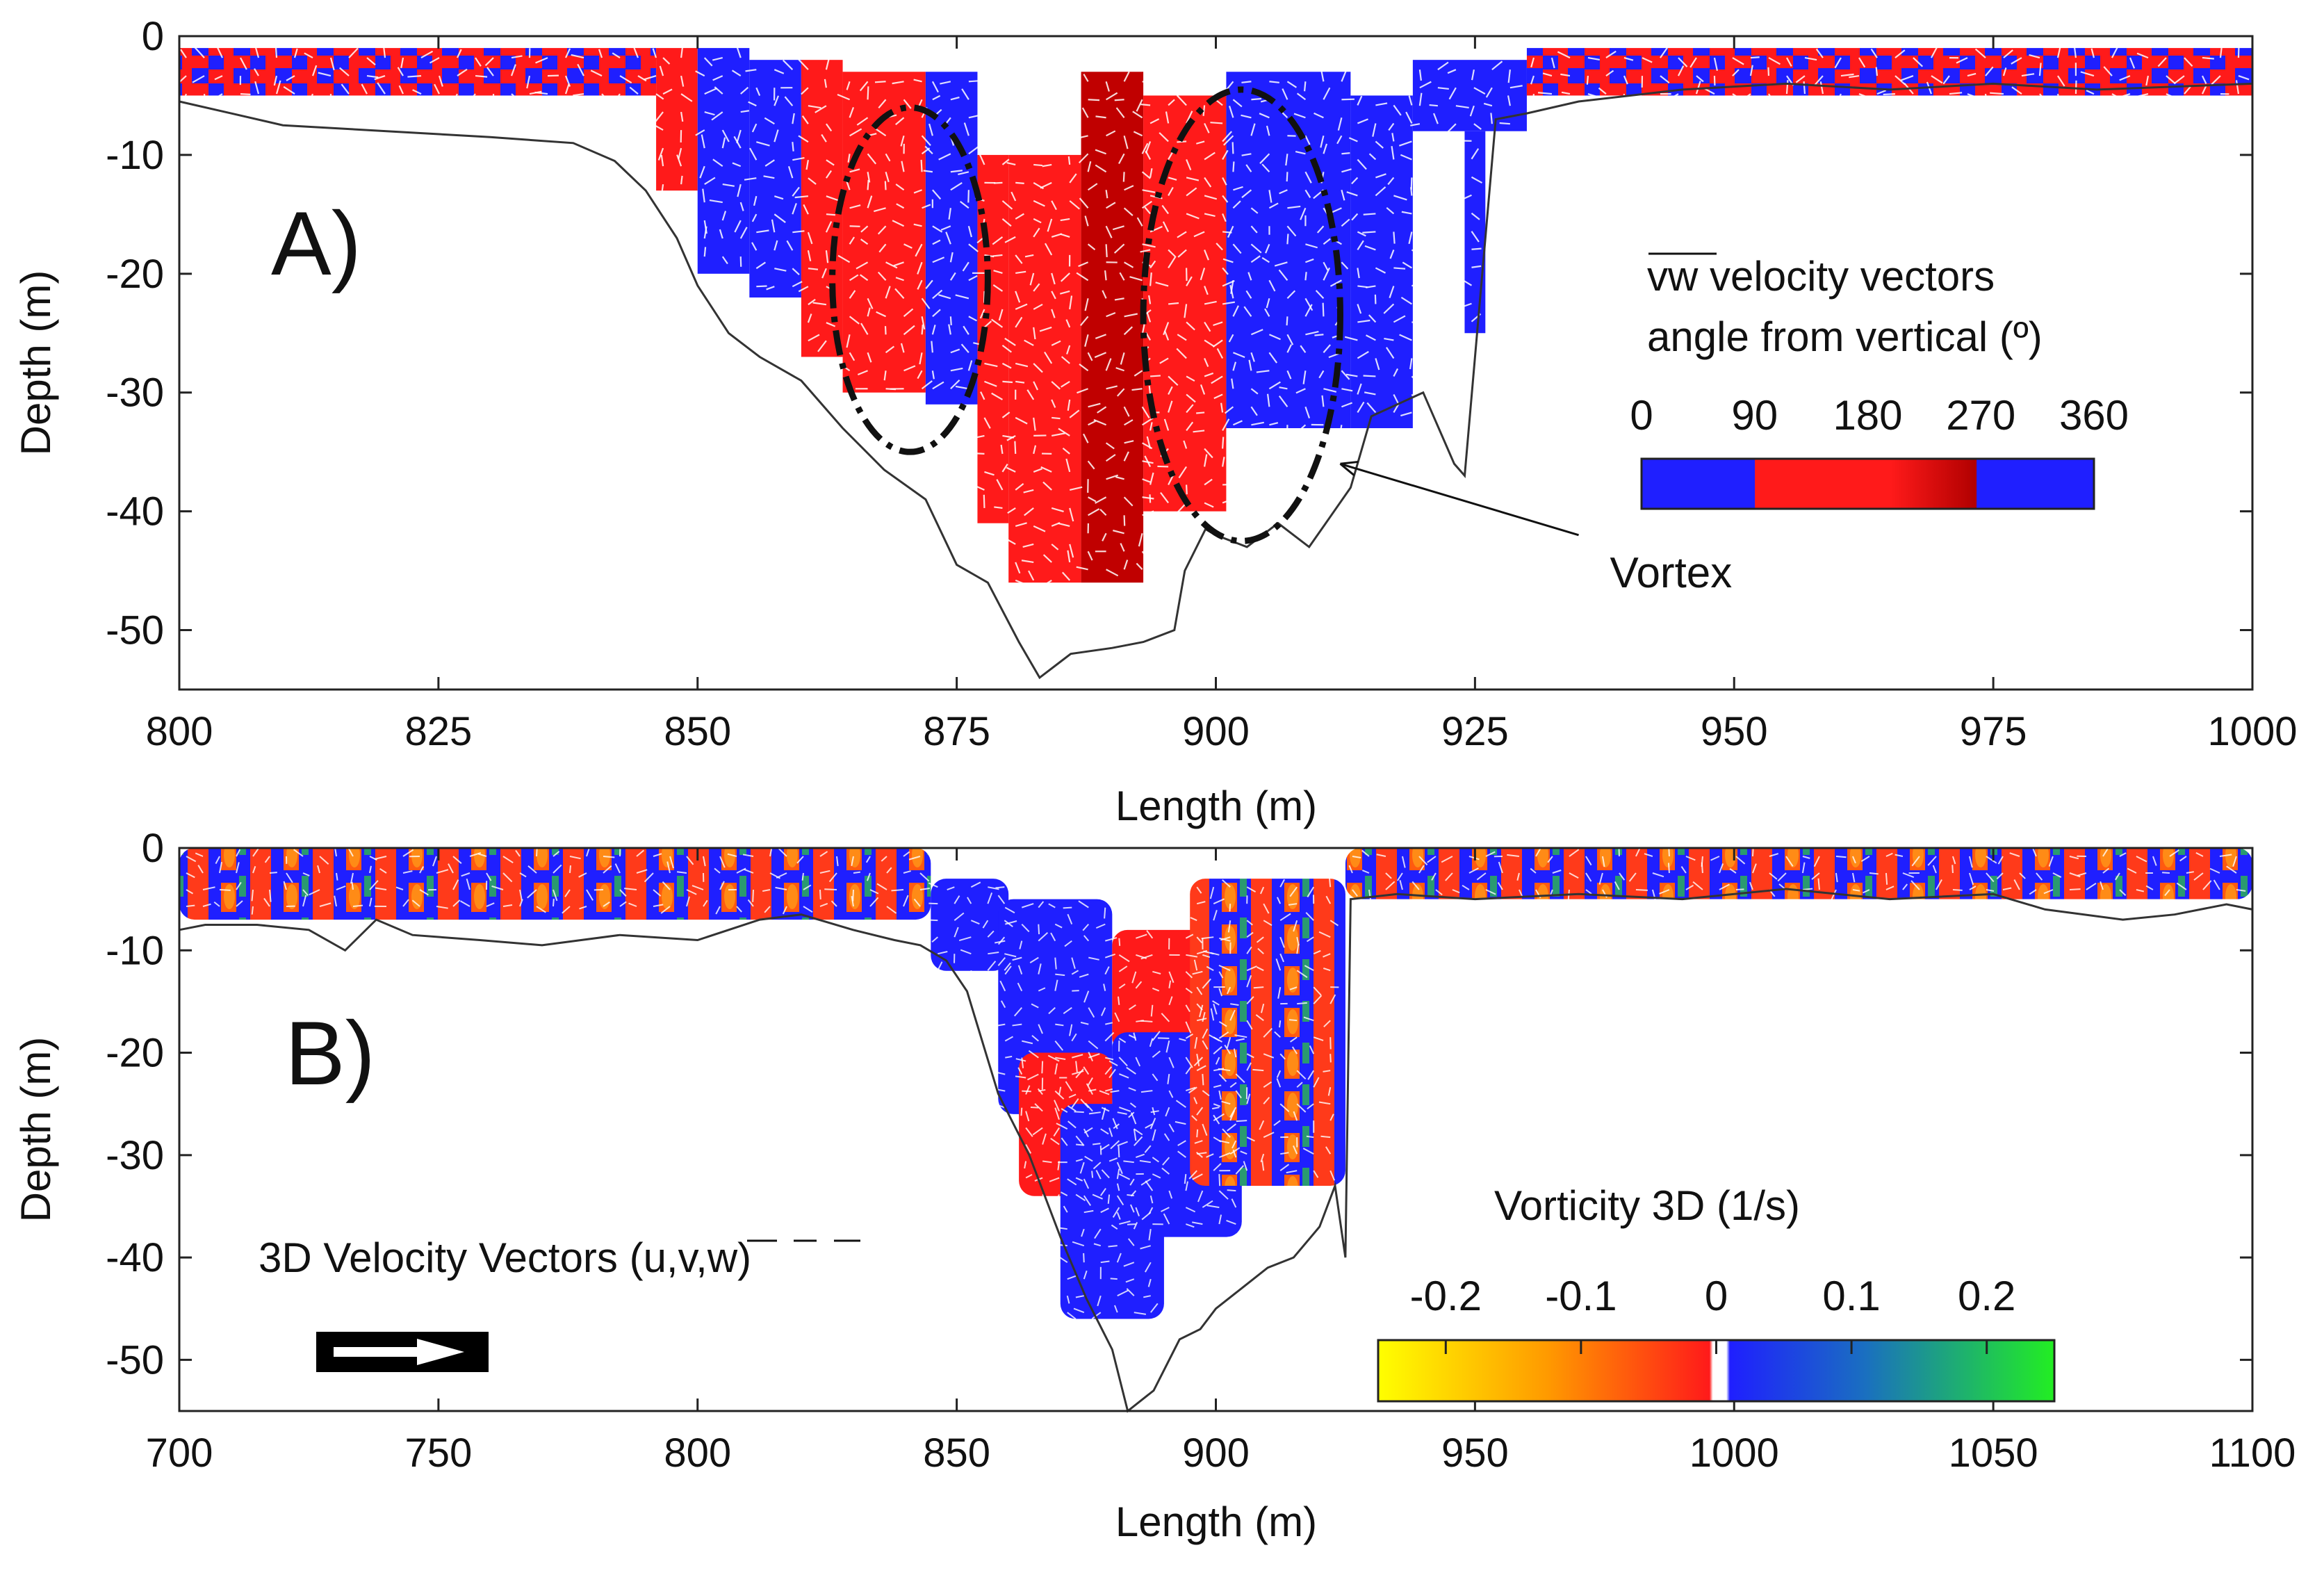  What do you see at coordinates (1755, 415) in the screenshot?
I see `colorbar-a-tick-label: 90` at bounding box center [1755, 415].